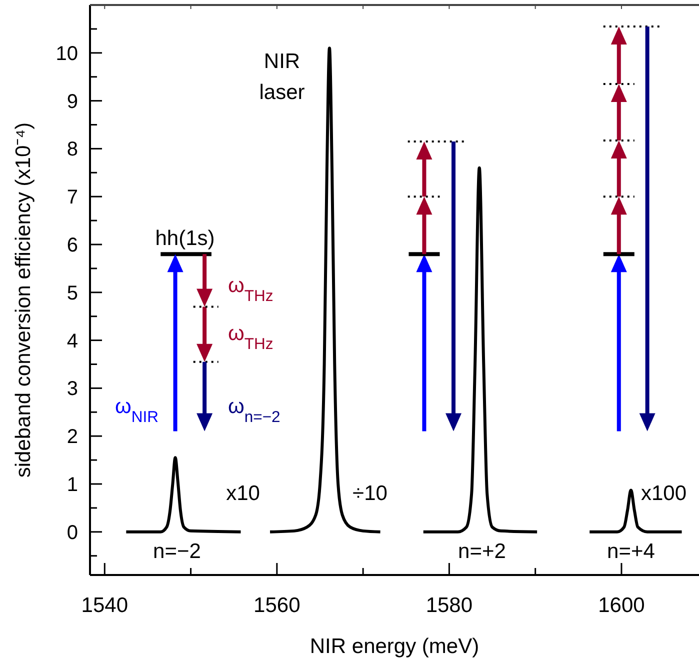  Describe the element at coordinates (254, 410) in the screenshot. I see `annotation: ω$_{n=−2}$` at that location.